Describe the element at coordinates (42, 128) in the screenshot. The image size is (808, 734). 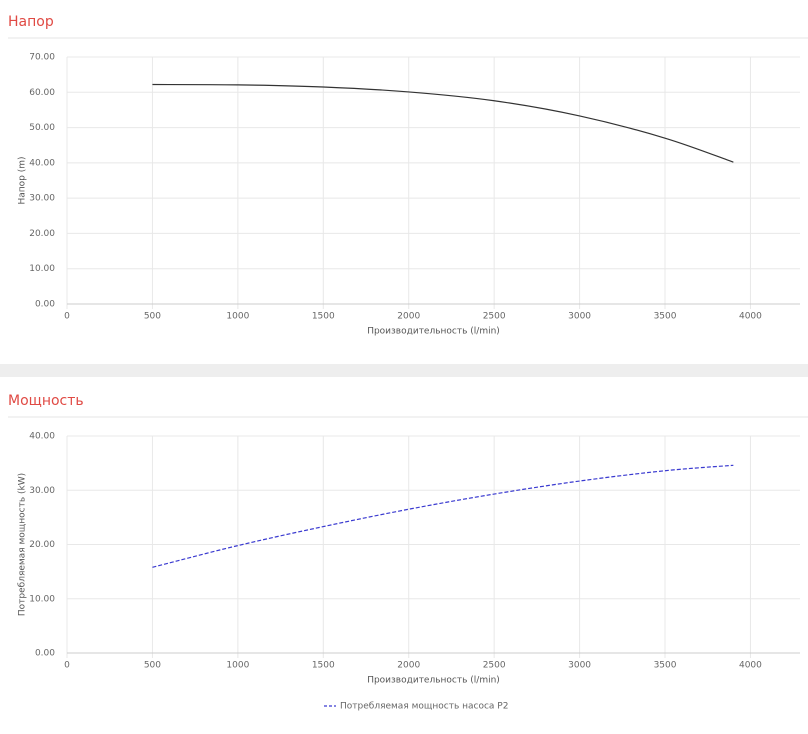
I see `y-tick-label: 50.00` at that location.